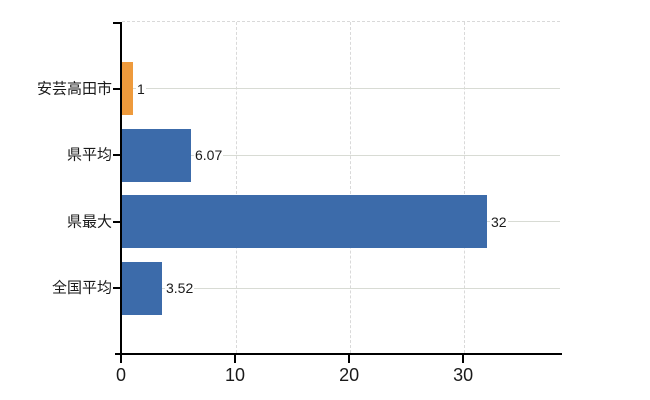 This screenshot has height=400, width=650. What do you see at coordinates (121, 375) in the screenshot?
I see `x-axis-tick-label: 0` at bounding box center [121, 375].